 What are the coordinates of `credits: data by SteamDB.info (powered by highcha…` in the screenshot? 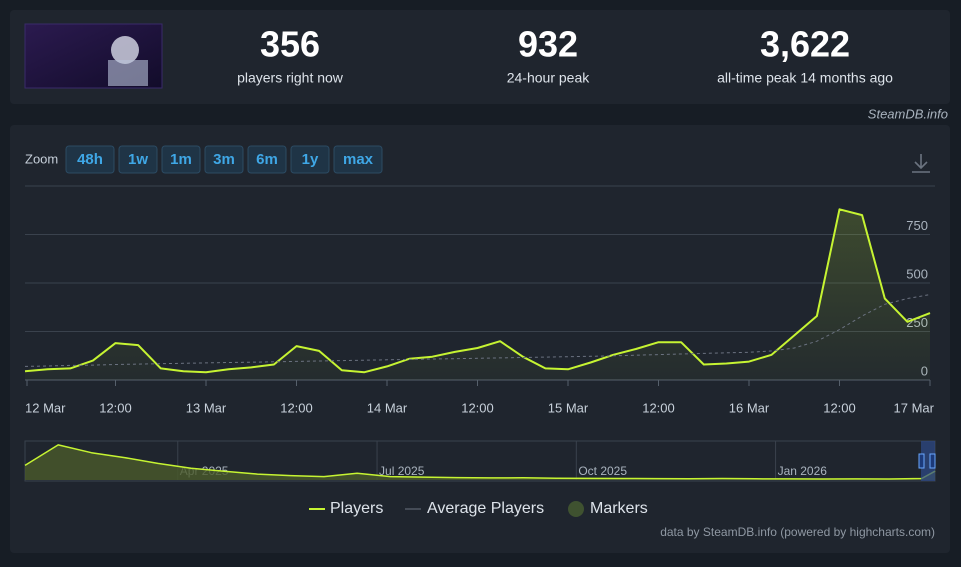 It's located at (797, 532).